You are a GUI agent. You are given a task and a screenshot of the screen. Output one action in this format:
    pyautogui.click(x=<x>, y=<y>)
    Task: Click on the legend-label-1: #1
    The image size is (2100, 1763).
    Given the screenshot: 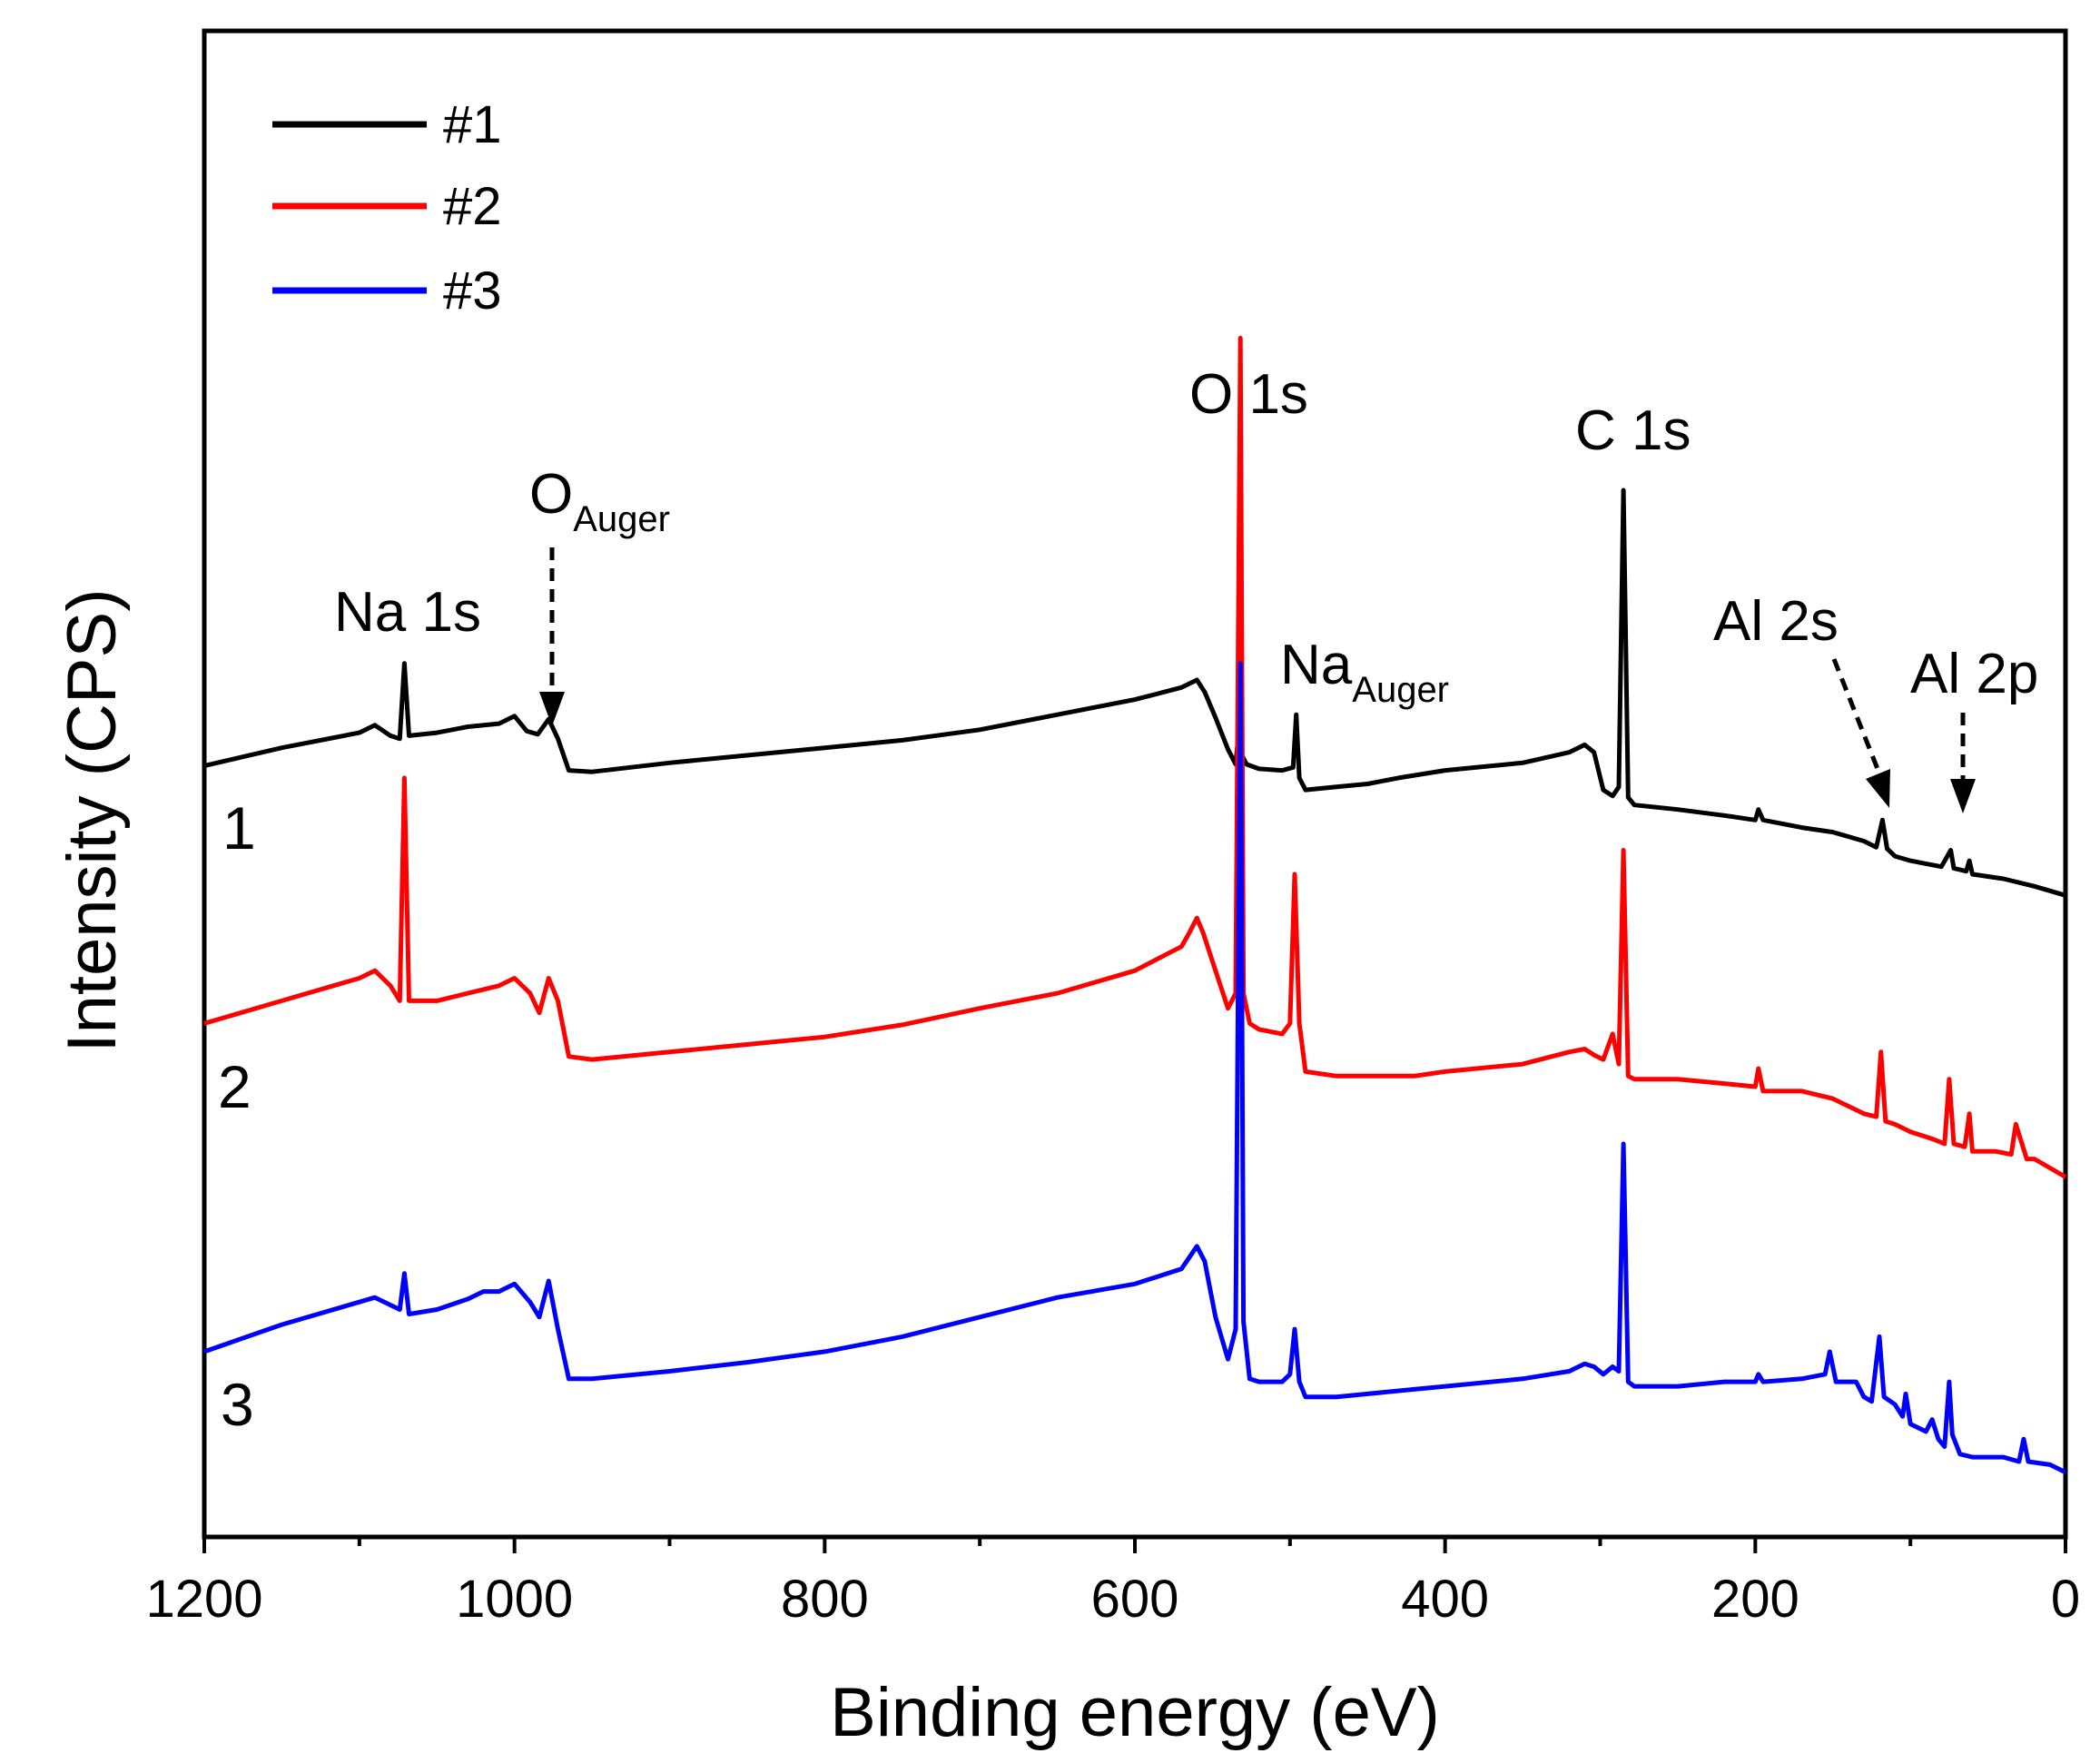 What is the action you would take?
    pyautogui.click(x=472, y=125)
    